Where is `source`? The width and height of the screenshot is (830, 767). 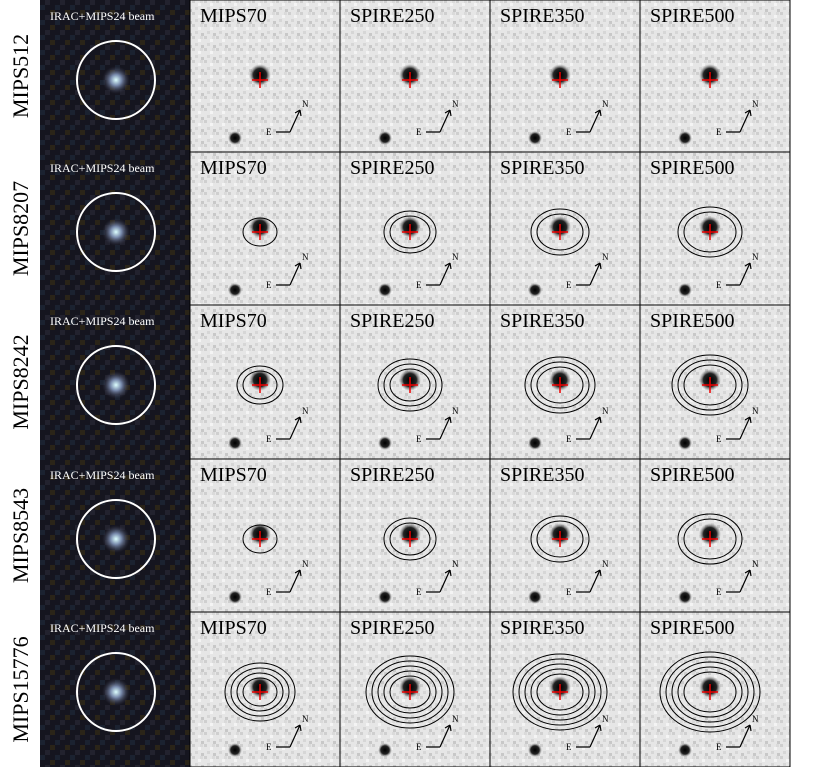 source is located at coordinates (116, 385).